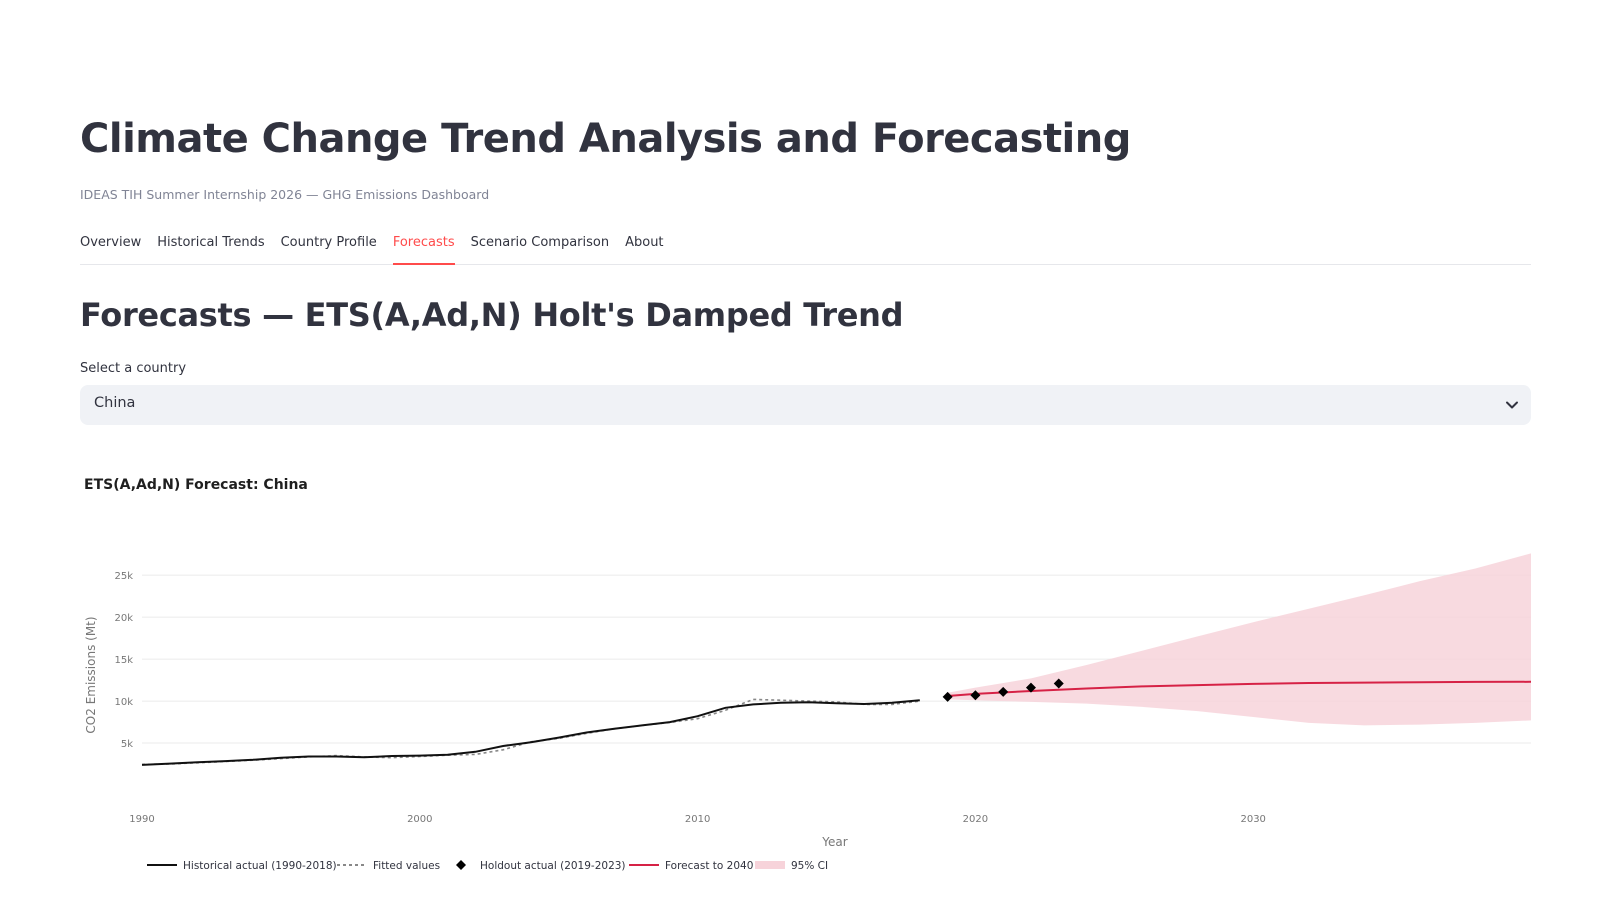  Describe the element at coordinates (196, 485) in the screenshot. I see `chart-title: ETS(A,Ad,N) Forecast: China` at that location.